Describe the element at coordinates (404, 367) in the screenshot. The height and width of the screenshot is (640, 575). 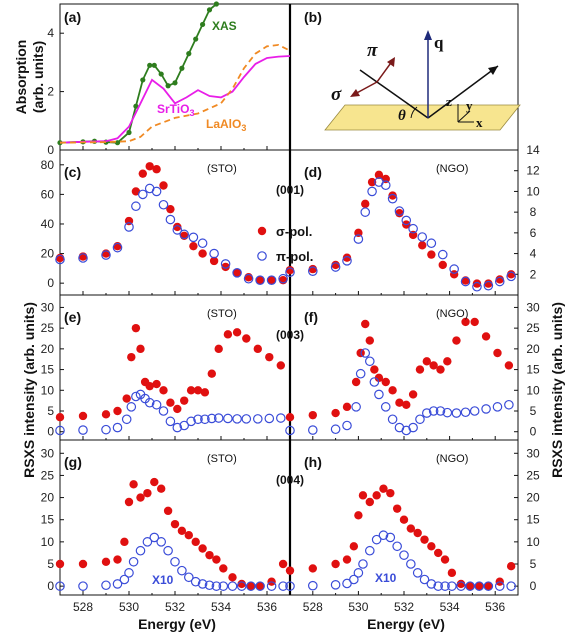
I see `panel-frame-f` at that location.